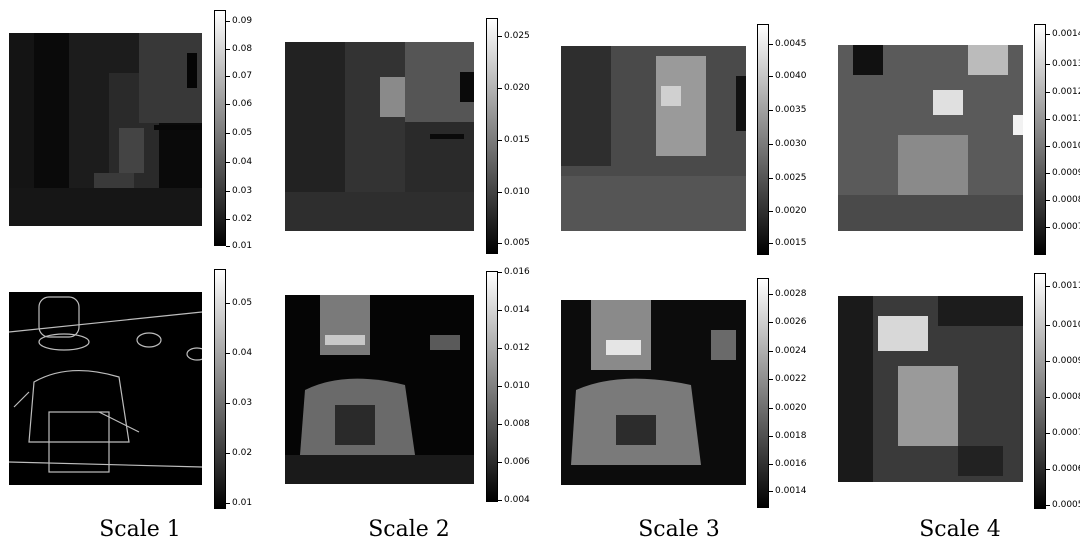 This screenshot has height=545, width=1080. What do you see at coordinates (517, 348) in the screenshot?
I see `colorbar-tick-label: 0.012` at bounding box center [517, 348].